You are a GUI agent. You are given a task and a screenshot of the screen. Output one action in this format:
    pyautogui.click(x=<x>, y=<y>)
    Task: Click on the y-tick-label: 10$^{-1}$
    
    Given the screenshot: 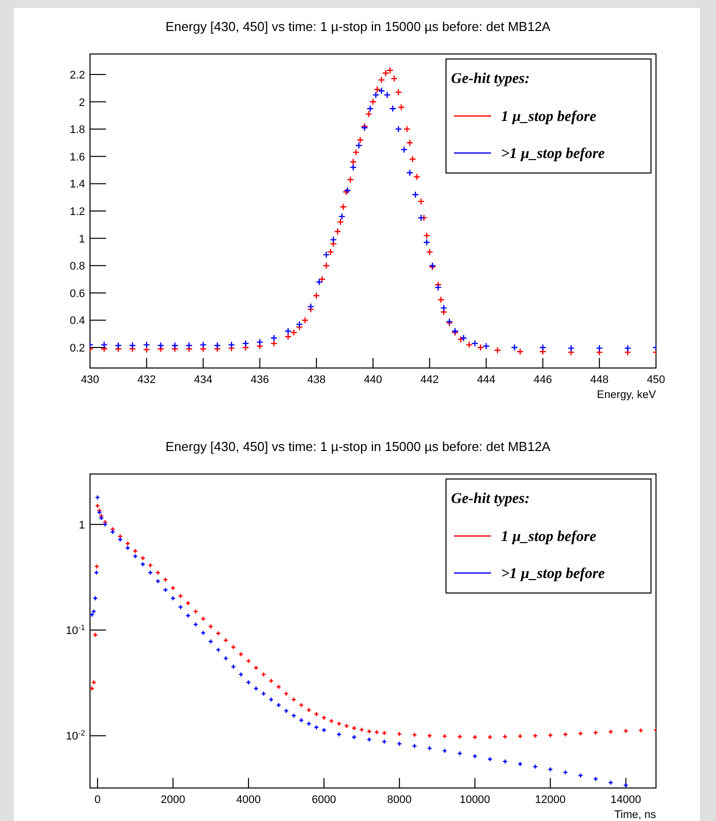 What is the action you would take?
    pyautogui.click(x=75, y=630)
    